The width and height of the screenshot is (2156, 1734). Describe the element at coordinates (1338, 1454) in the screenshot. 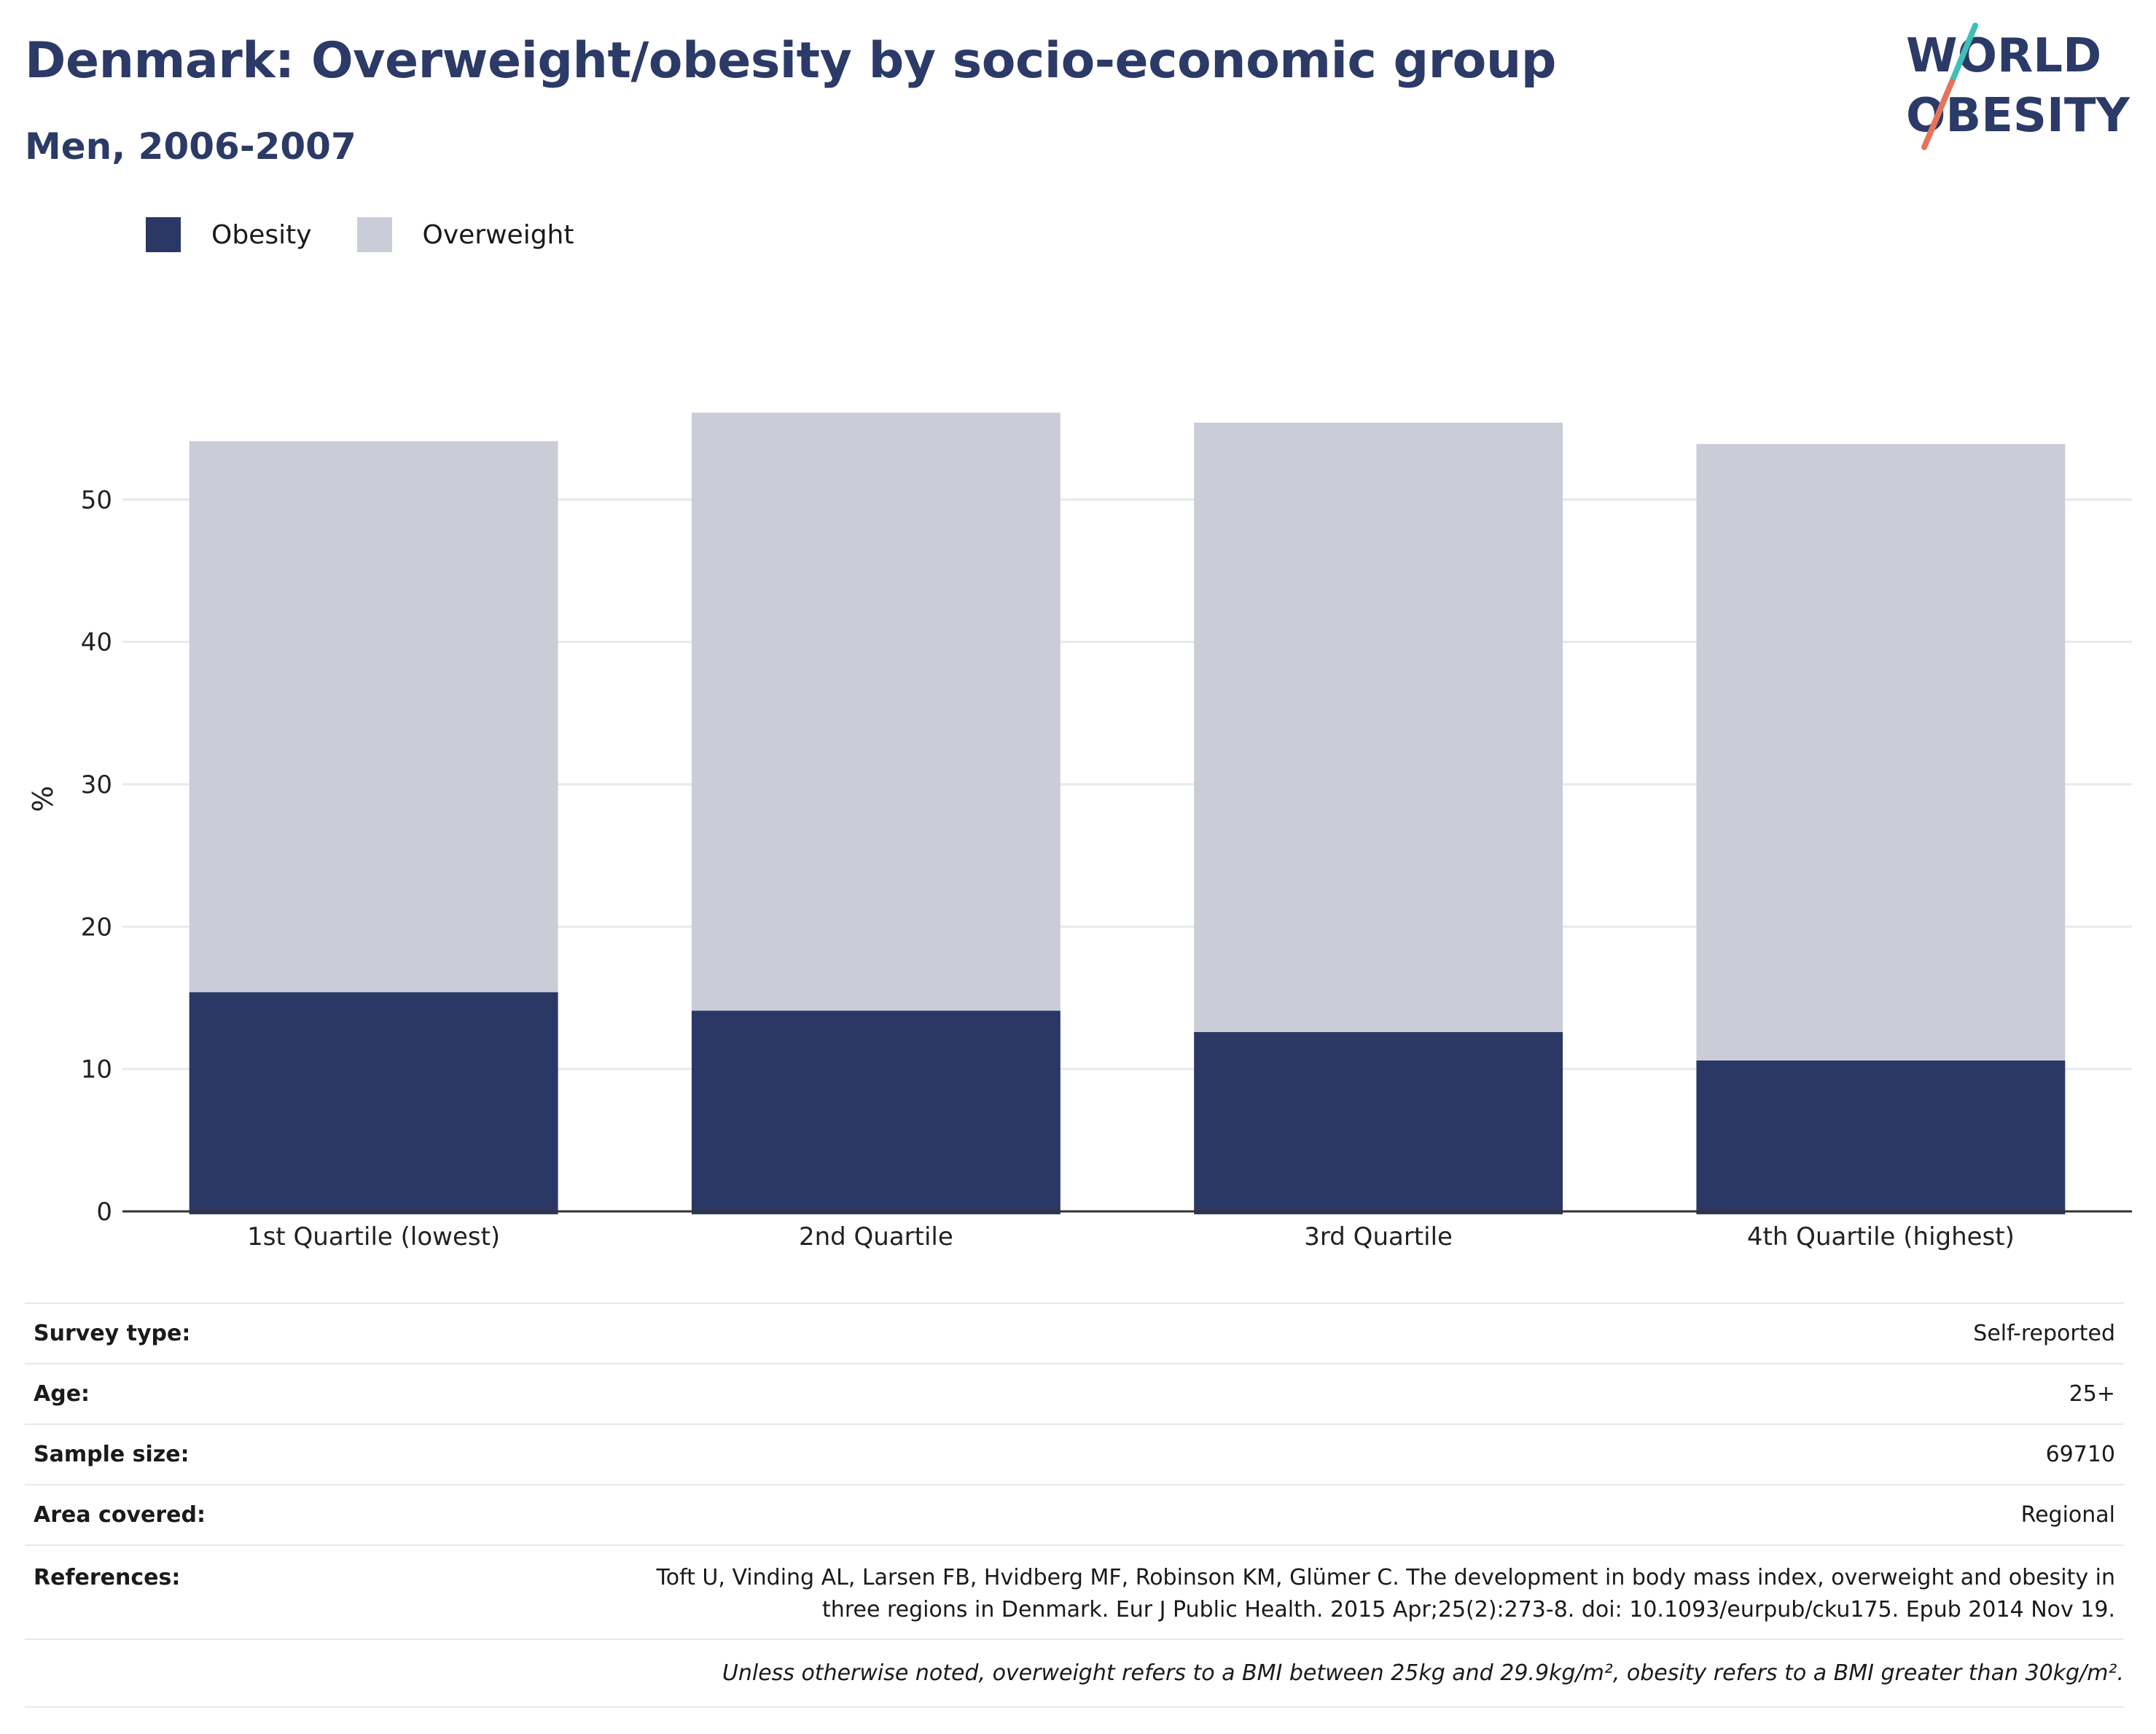

I see `info-value: 69710` at that location.